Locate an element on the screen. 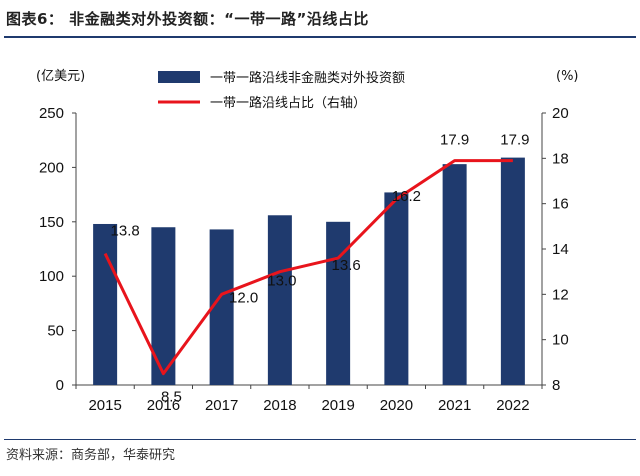 This screenshot has height=476, width=640. x-tick-label: 2018 is located at coordinates (279, 405).